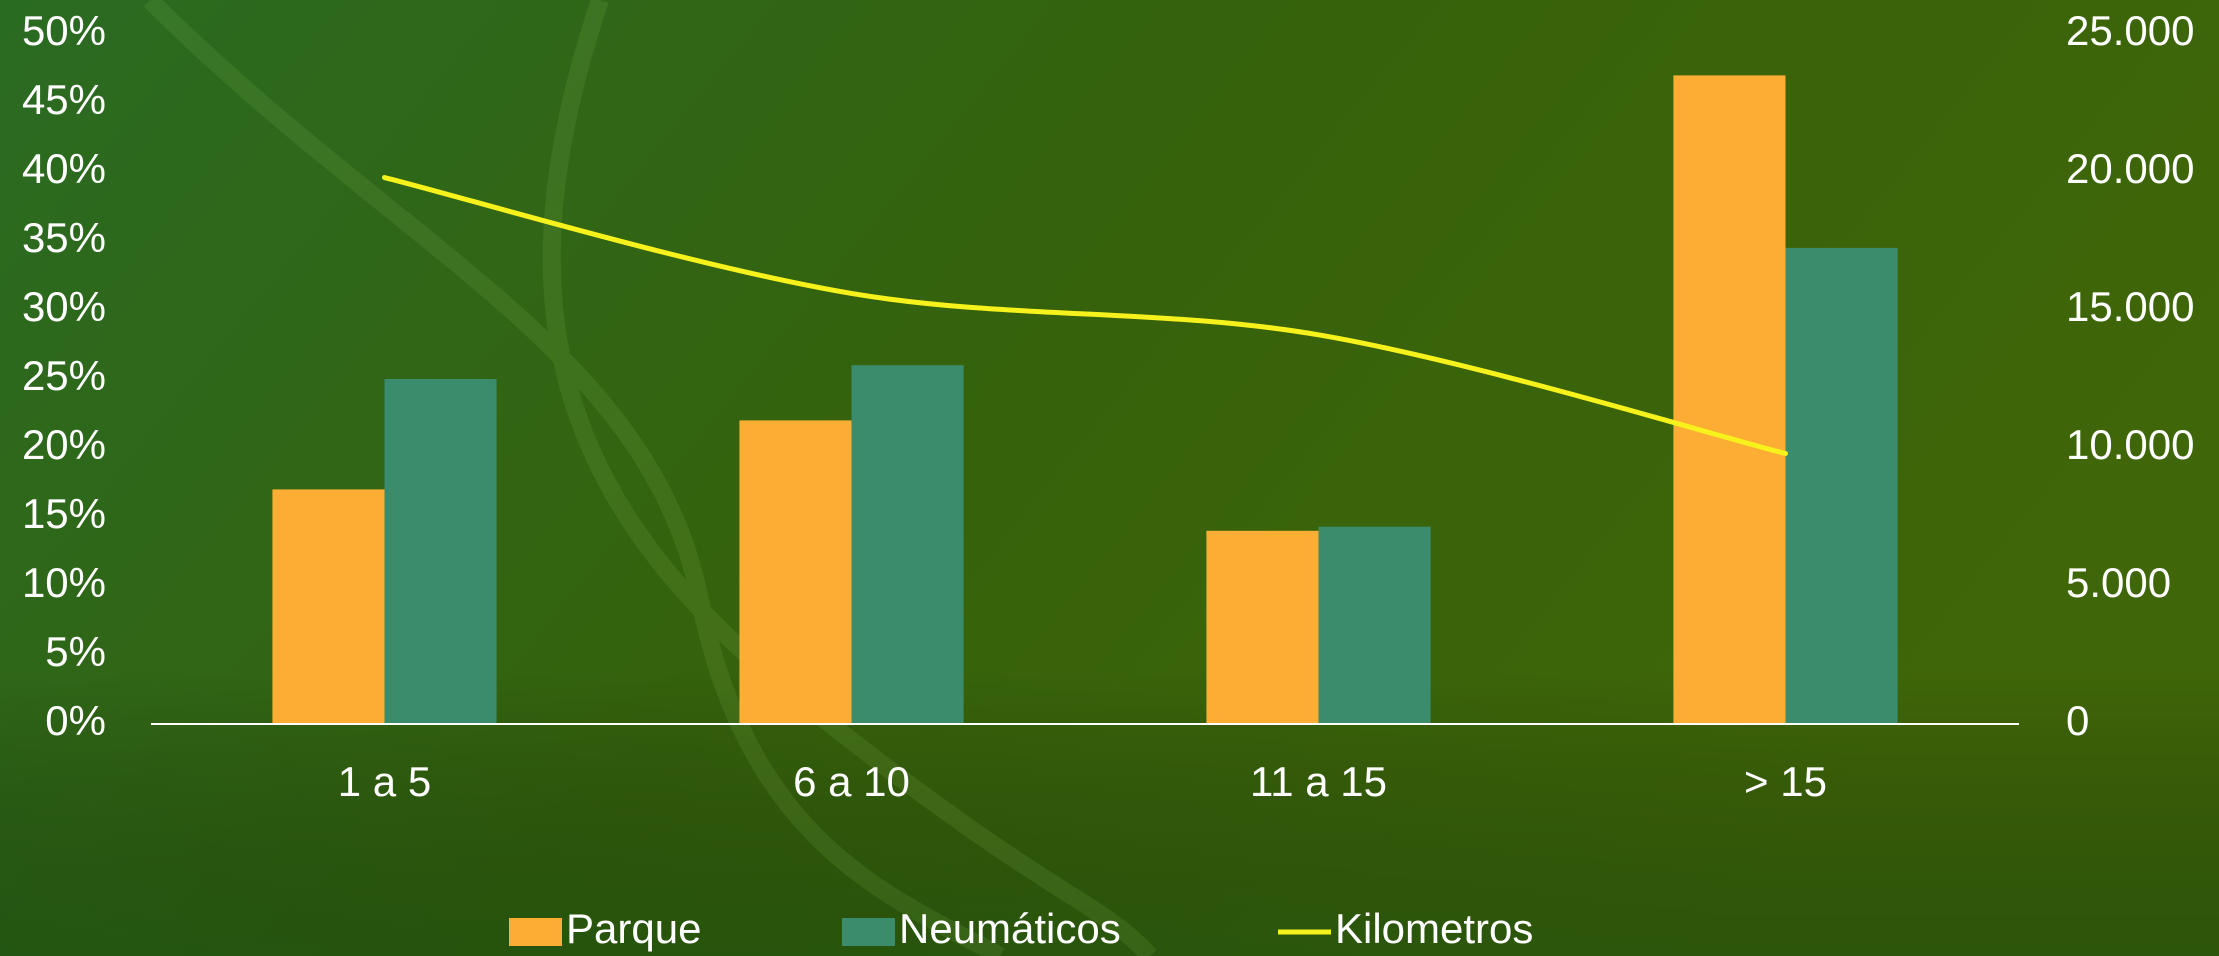  I want to click on y-tick-label: 10%, so click(64, 582).